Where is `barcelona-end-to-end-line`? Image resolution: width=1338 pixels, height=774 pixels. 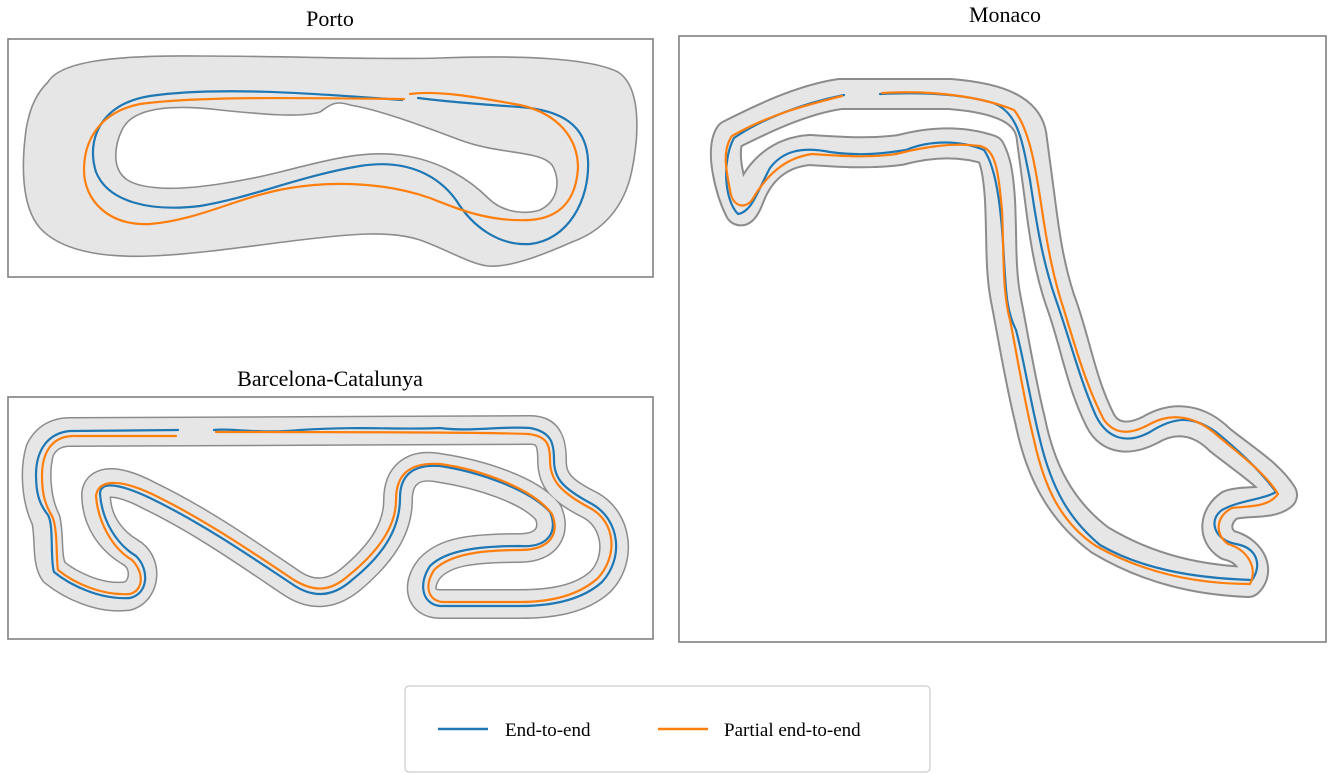
barcelona-end-to-end-line is located at coordinates (326, 517).